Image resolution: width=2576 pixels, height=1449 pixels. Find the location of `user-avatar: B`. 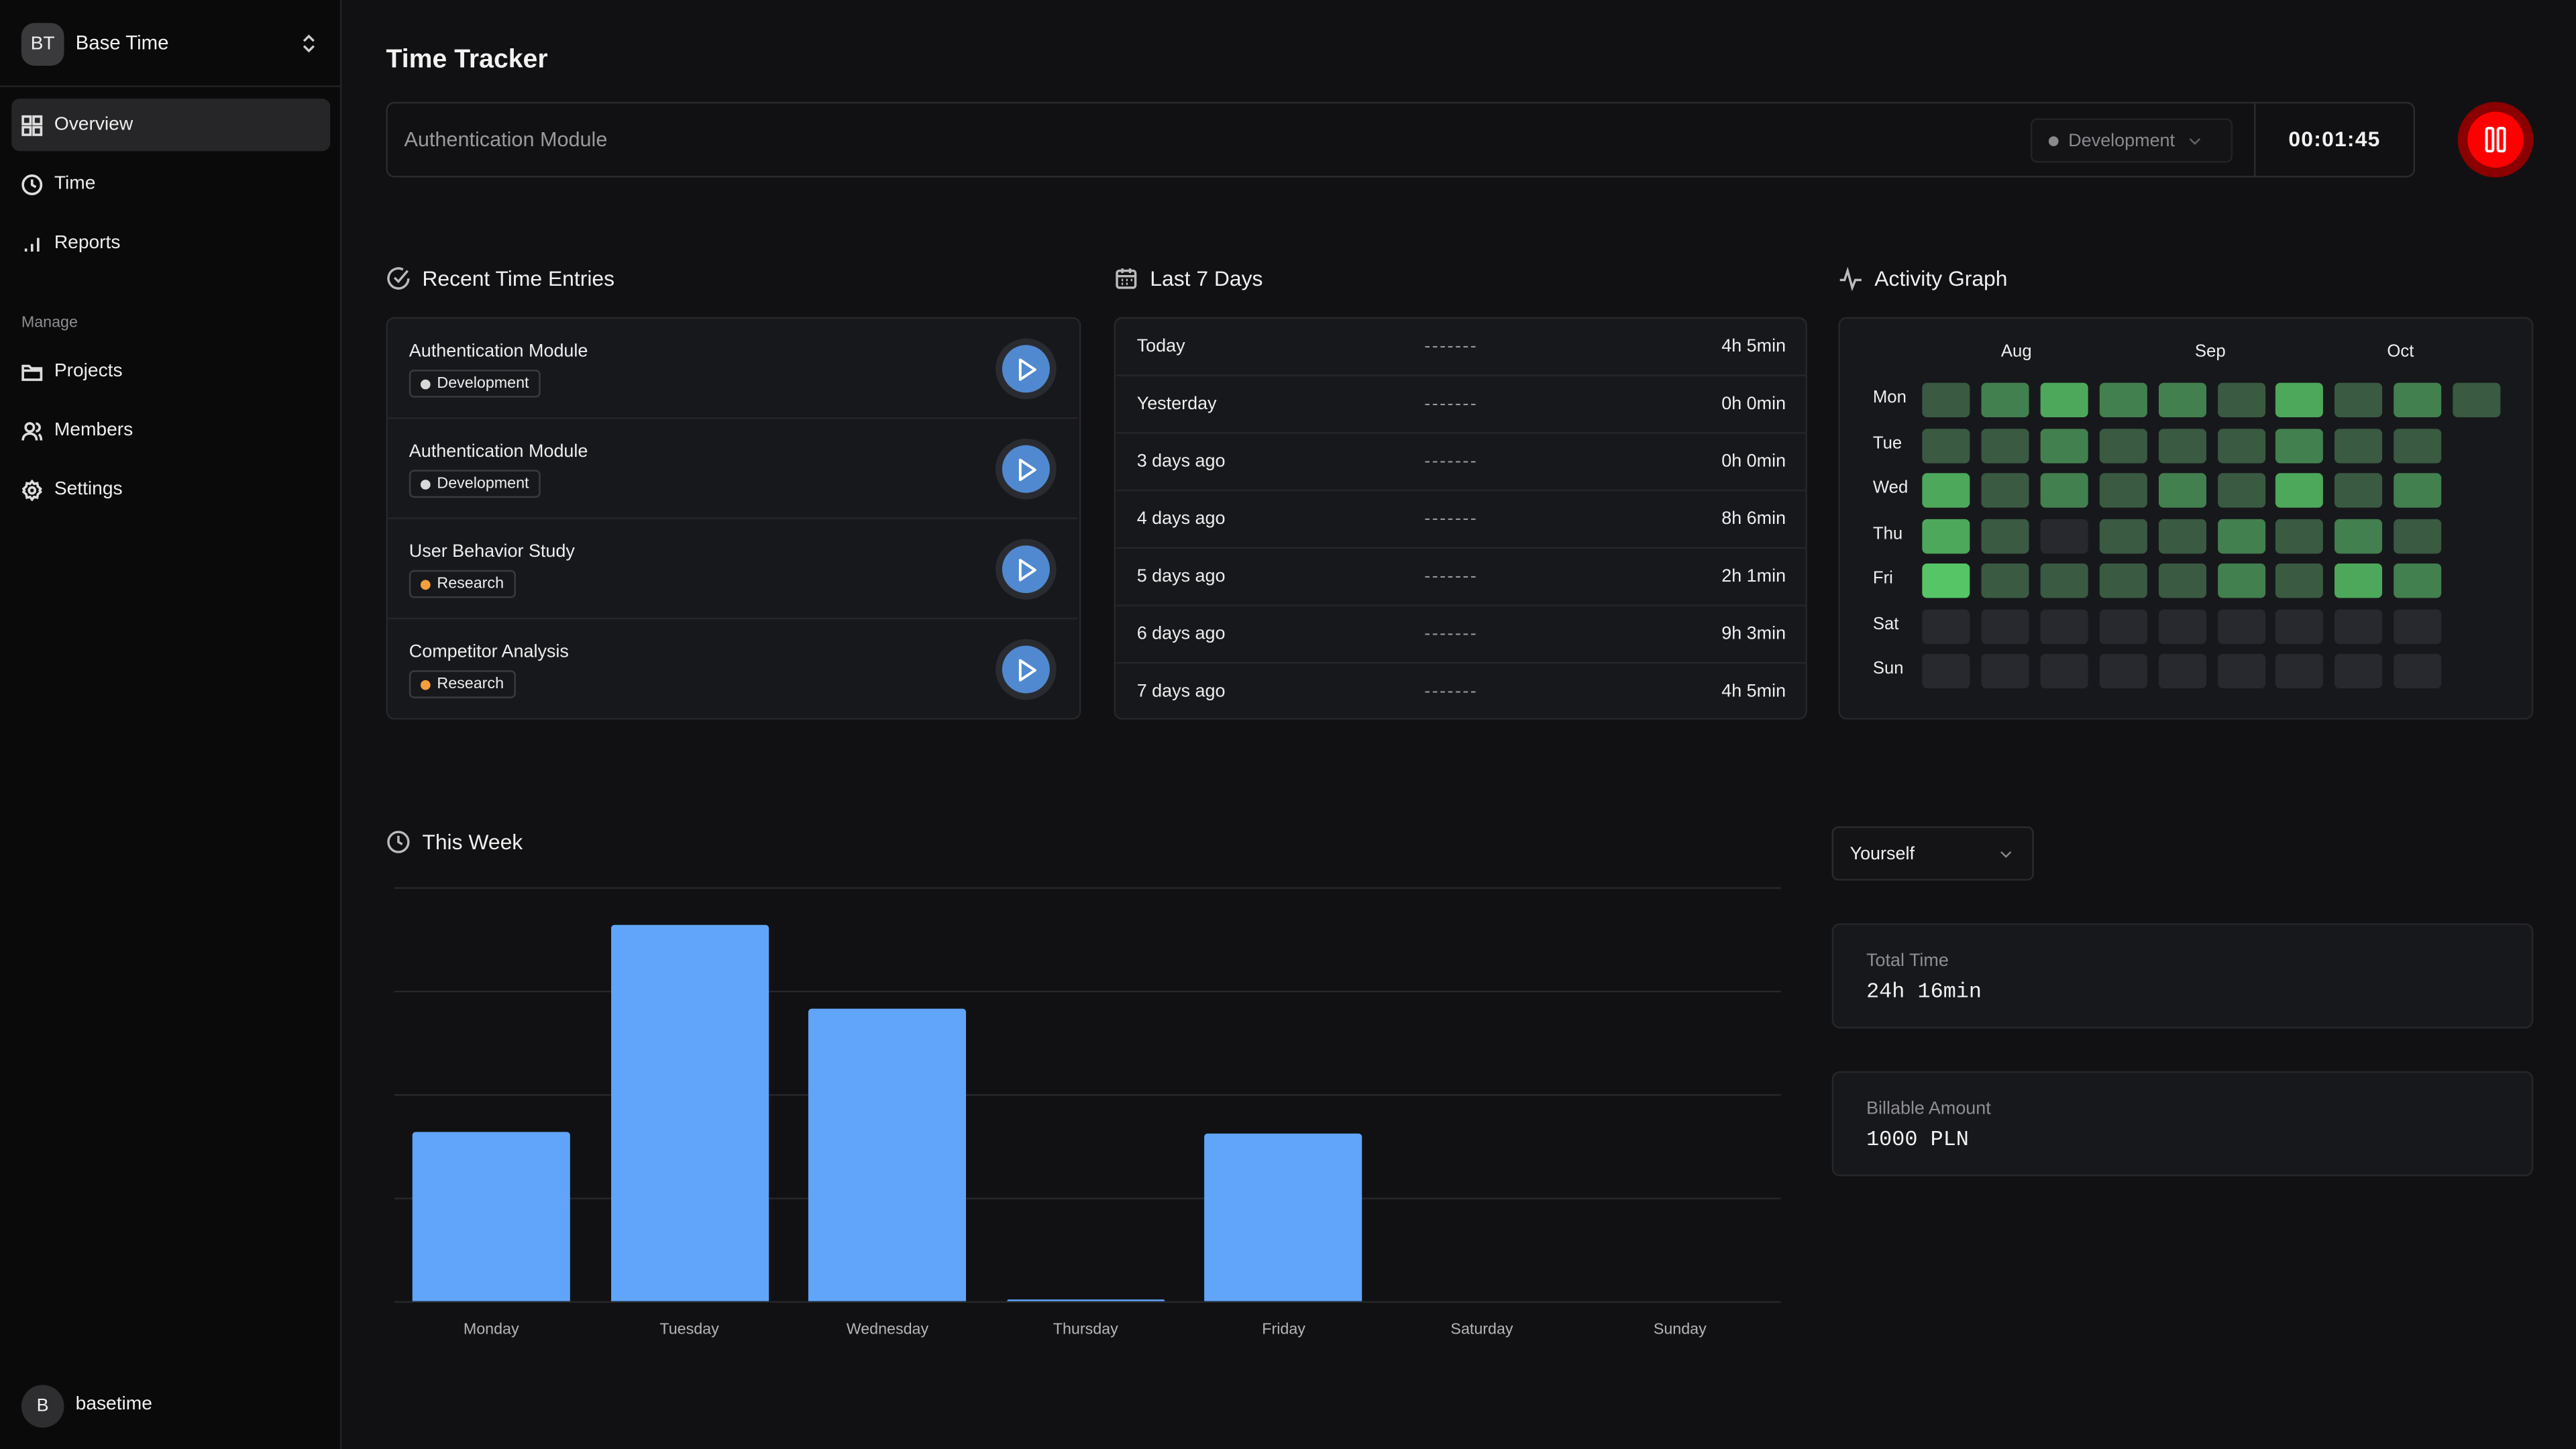

user-avatar: B is located at coordinates (42, 1406).